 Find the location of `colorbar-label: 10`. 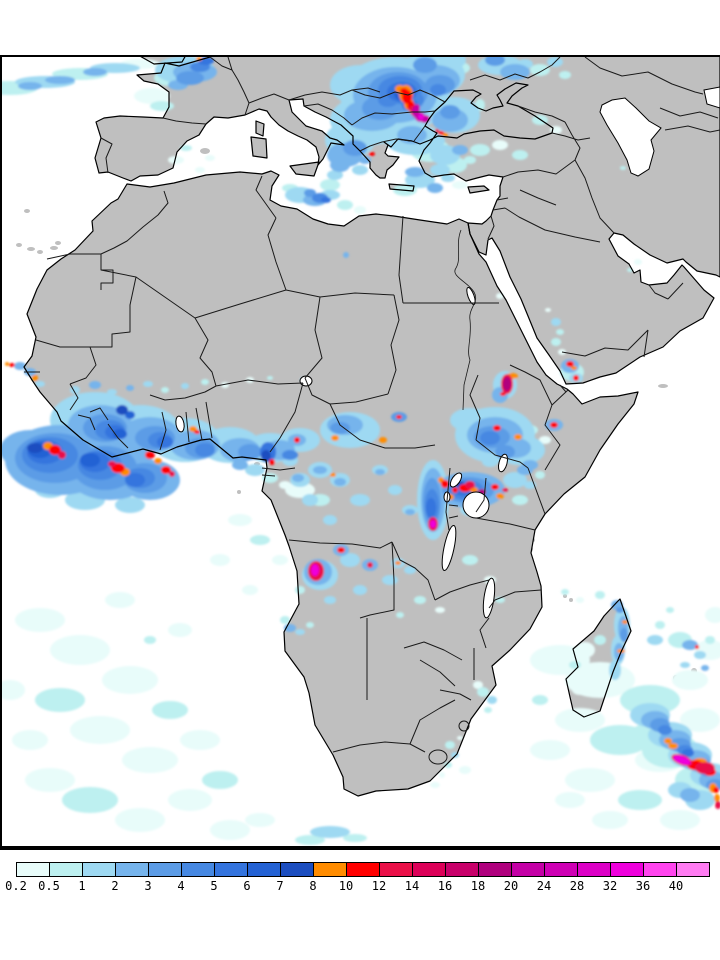

colorbar-label: 10 is located at coordinates (346, 886).